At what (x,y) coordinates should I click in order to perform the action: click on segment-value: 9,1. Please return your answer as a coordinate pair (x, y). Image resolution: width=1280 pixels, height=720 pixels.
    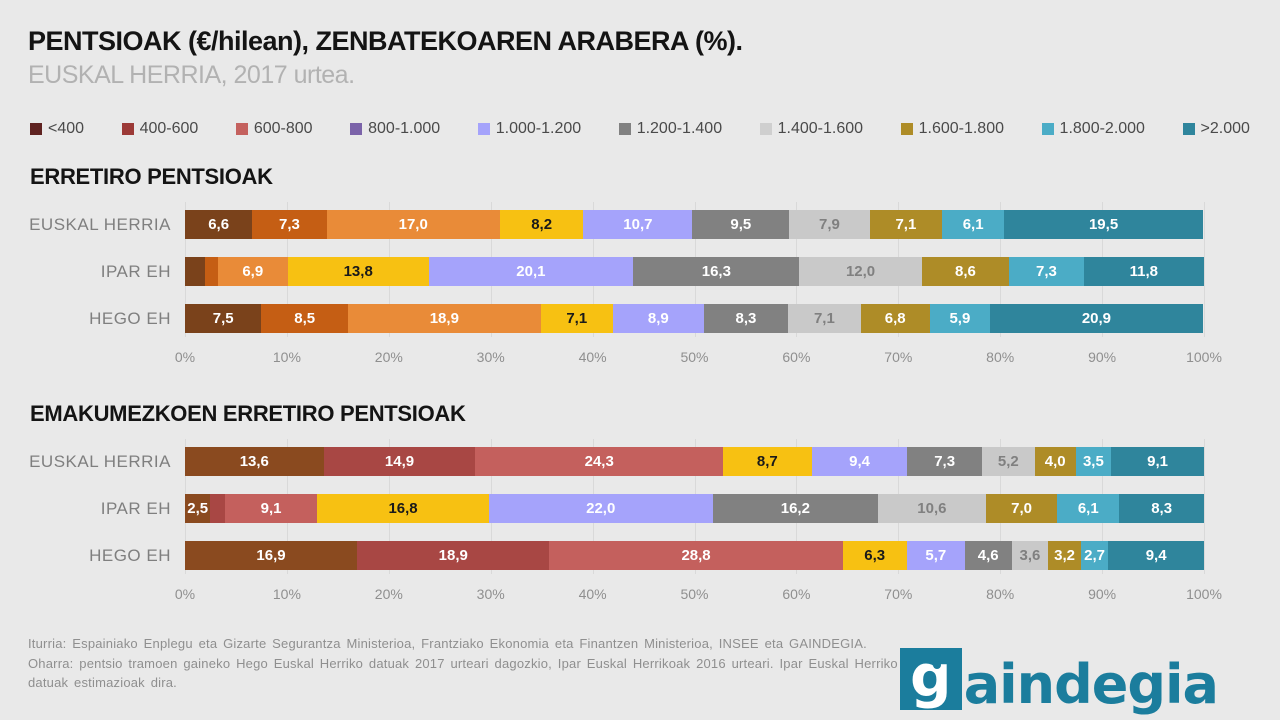
    Looking at the image, I should click on (271, 508).